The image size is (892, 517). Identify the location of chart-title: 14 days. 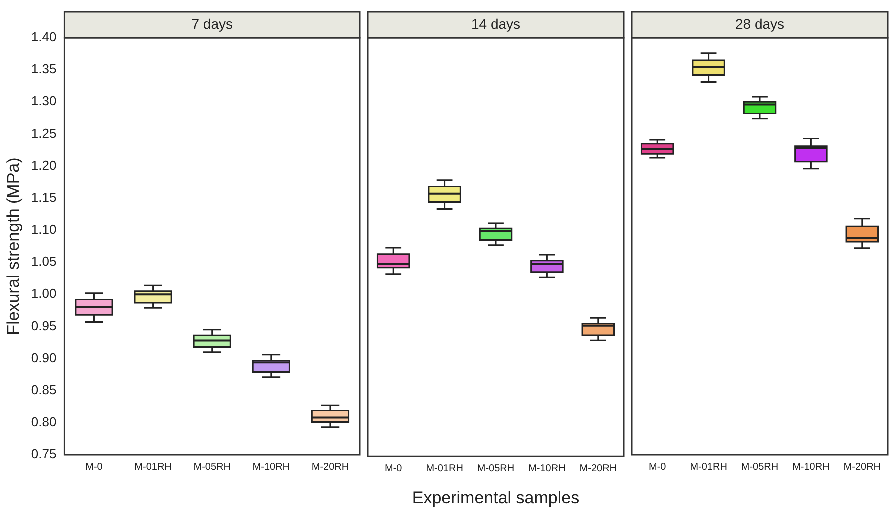
(496, 24).